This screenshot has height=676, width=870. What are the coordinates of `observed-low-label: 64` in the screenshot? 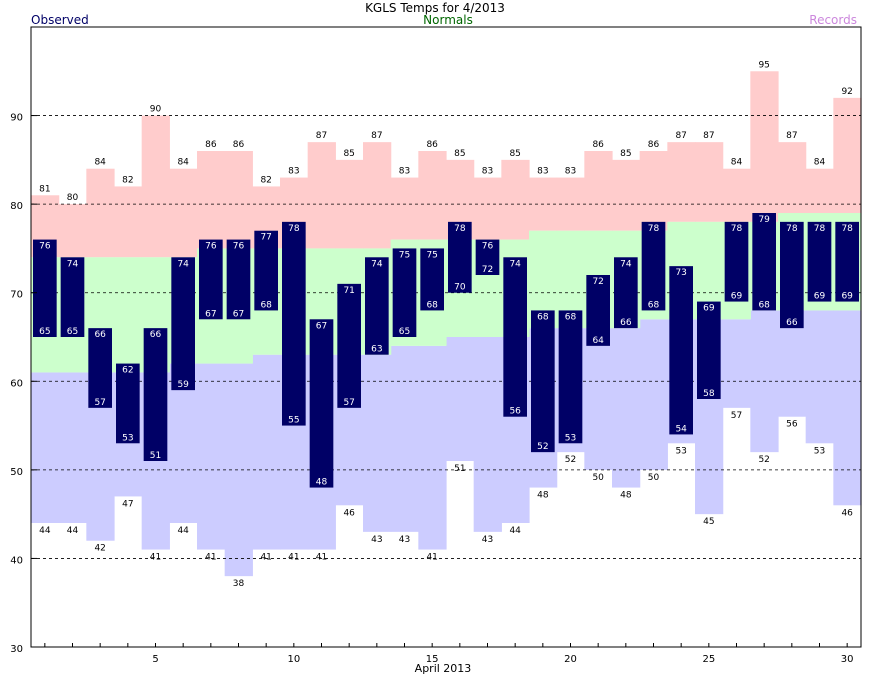 It's located at (598, 341).